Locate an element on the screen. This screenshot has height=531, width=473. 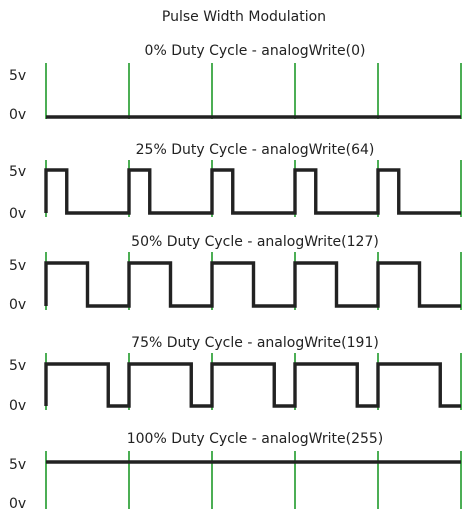
panel-title: 100% Duty Cycle - analogWrite(255) is located at coordinates (255, 439).